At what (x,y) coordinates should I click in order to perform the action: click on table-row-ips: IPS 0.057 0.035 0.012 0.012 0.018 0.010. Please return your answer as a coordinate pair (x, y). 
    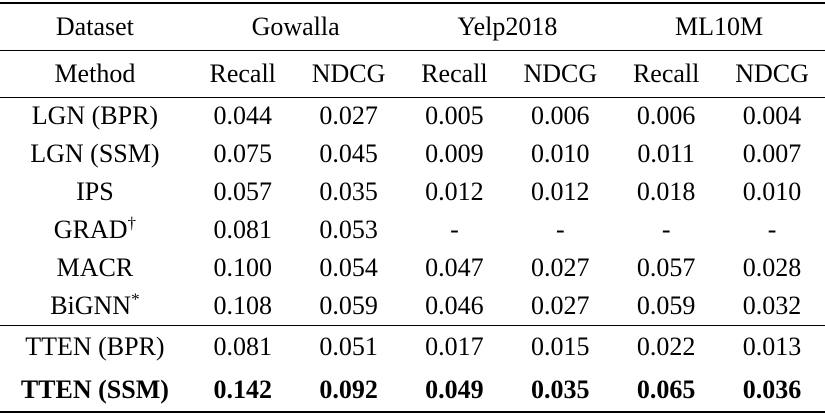
    Looking at the image, I should click on (412, 192).